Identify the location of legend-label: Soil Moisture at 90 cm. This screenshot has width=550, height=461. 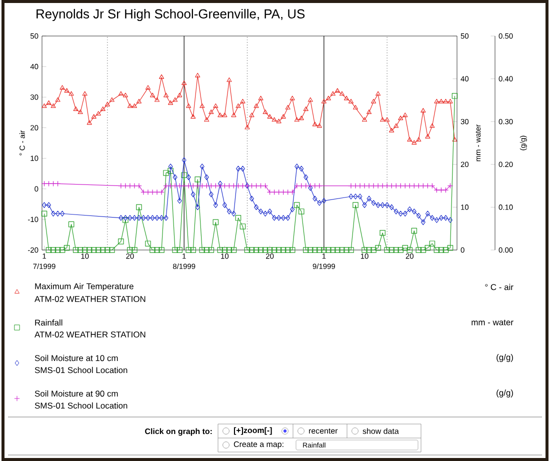
(76, 393).